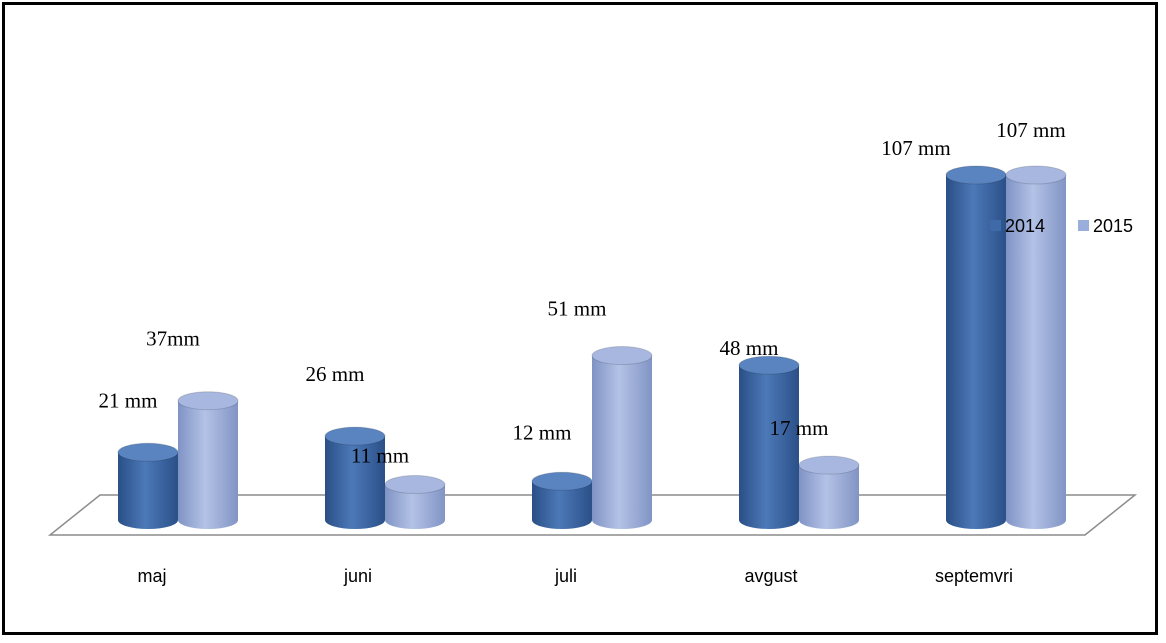 Image resolution: width=1166 pixels, height=643 pixels. What do you see at coordinates (577, 309) in the screenshot?
I see `data-label-juli-2015: 51 mm` at bounding box center [577, 309].